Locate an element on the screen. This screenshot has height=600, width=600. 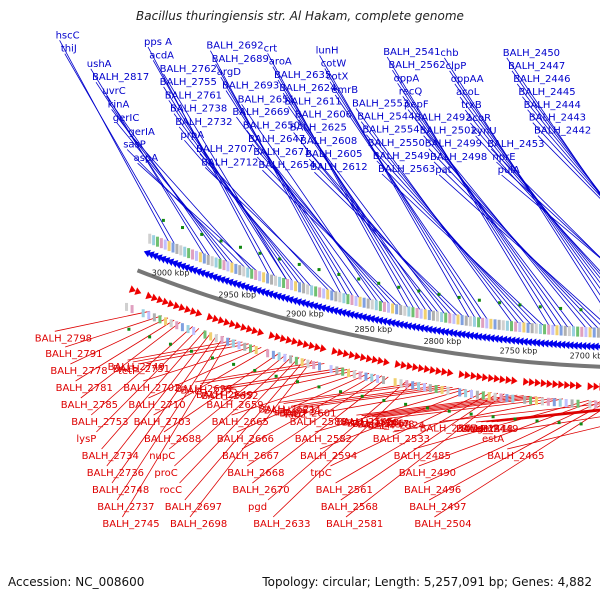
feature-label-forward: ushA is located at coordinates (99, 64).